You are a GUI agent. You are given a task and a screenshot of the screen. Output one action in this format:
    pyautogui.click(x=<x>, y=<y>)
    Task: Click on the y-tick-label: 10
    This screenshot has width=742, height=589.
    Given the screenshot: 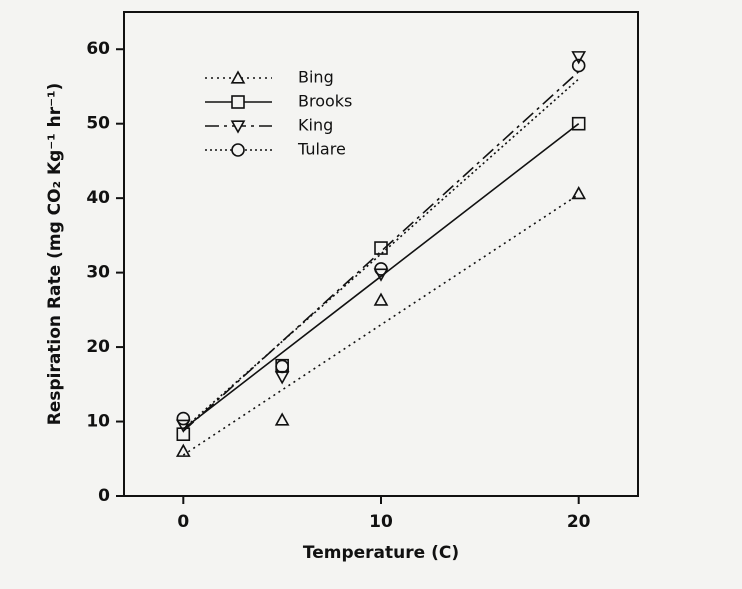 What is the action you would take?
    pyautogui.click(x=98, y=422)
    